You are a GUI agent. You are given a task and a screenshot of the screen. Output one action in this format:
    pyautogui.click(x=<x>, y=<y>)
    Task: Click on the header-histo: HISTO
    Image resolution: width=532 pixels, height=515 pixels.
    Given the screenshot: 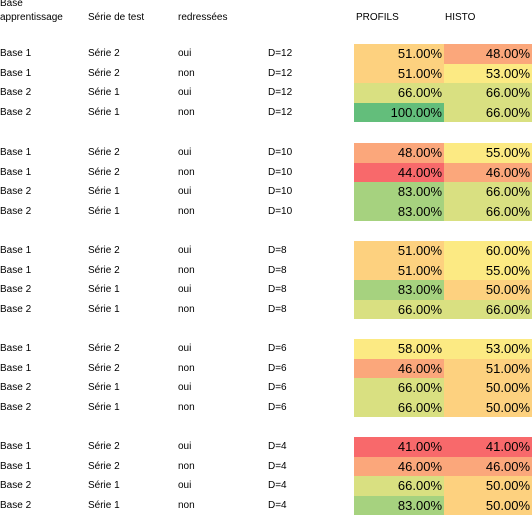 What is the action you would take?
    pyautogui.click(x=460, y=17)
    